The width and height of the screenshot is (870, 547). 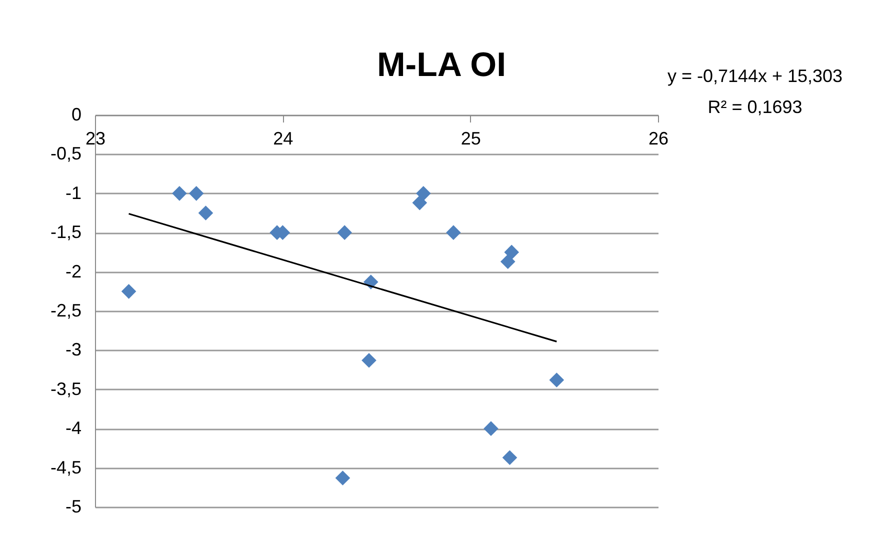 I want to click on chart-title: M-LA OI, so click(x=441, y=65).